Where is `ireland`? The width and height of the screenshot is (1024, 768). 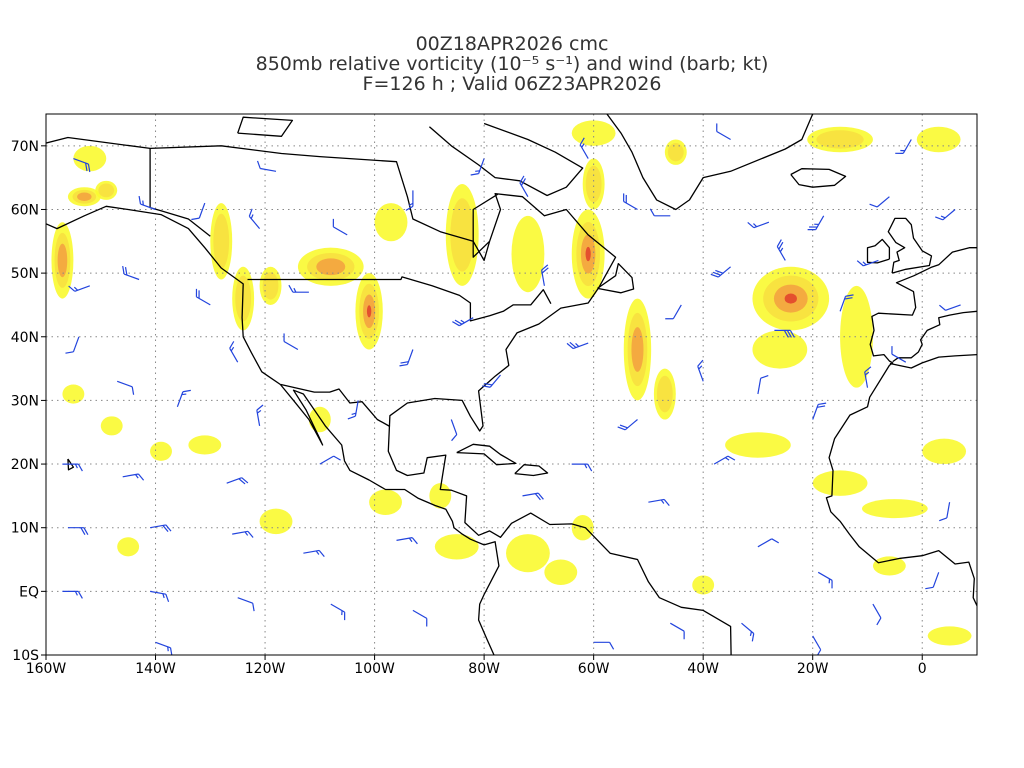
ireland is located at coordinates (878, 251).